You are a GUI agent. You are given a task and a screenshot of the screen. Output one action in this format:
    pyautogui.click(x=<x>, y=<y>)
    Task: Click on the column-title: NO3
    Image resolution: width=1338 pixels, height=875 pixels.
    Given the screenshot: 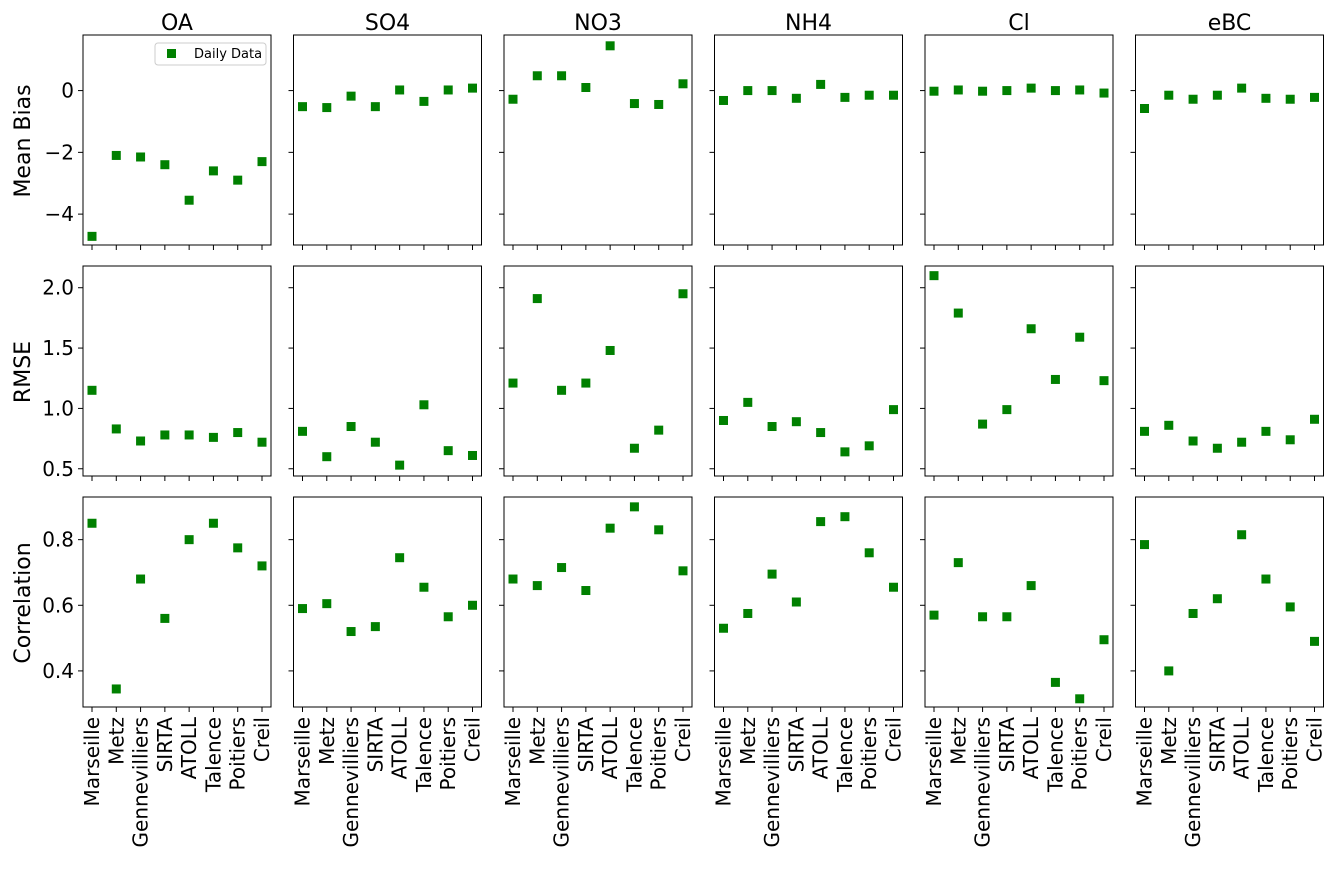 What is the action you would take?
    pyautogui.click(x=598, y=23)
    